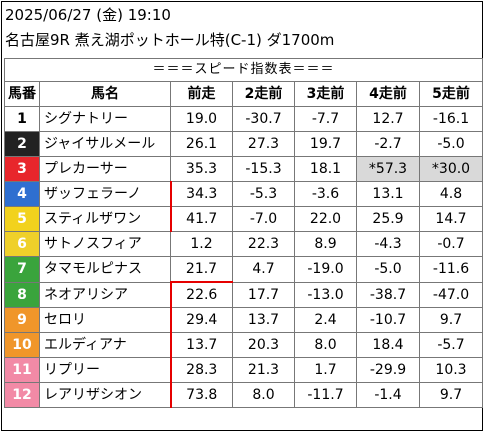 The height and width of the screenshot is (434, 486). What do you see at coordinates (201, 244) in the screenshot?
I see `speed-index-cell: 1.2` at bounding box center [201, 244].